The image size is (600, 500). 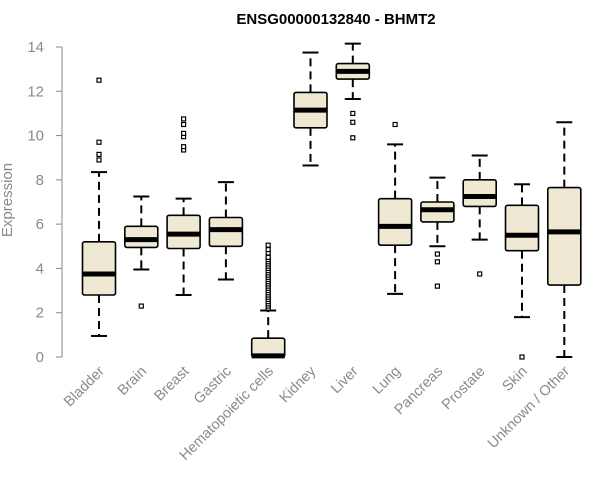 What do you see at coordinates (529, 407) in the screenshot?
I see `x-category-label: Unknown / Other` at bounding box center [529, 407].